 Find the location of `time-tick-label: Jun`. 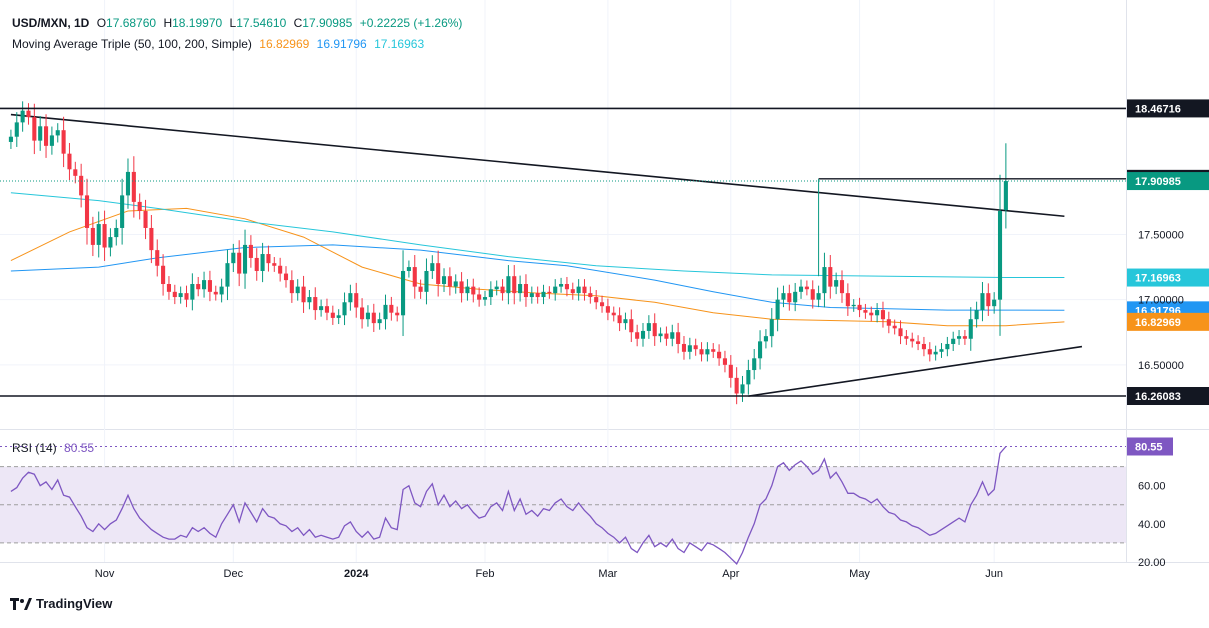

time-tick-label: Jun is located at coordinates (994, 574).